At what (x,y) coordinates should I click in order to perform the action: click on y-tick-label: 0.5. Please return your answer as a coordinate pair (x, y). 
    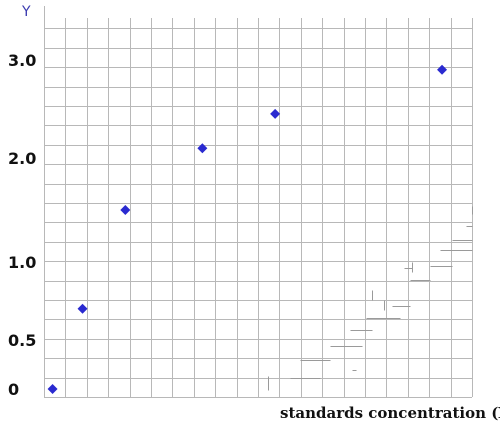
    Looking at the image, I should click on (22, 340).